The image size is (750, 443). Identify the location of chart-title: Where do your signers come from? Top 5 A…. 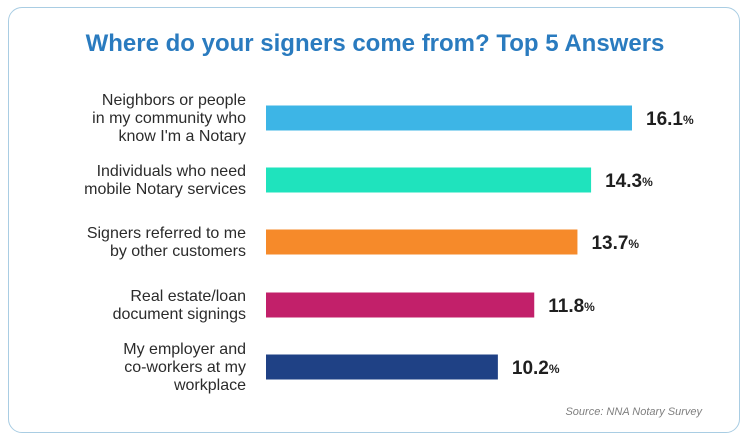
(375, 43).